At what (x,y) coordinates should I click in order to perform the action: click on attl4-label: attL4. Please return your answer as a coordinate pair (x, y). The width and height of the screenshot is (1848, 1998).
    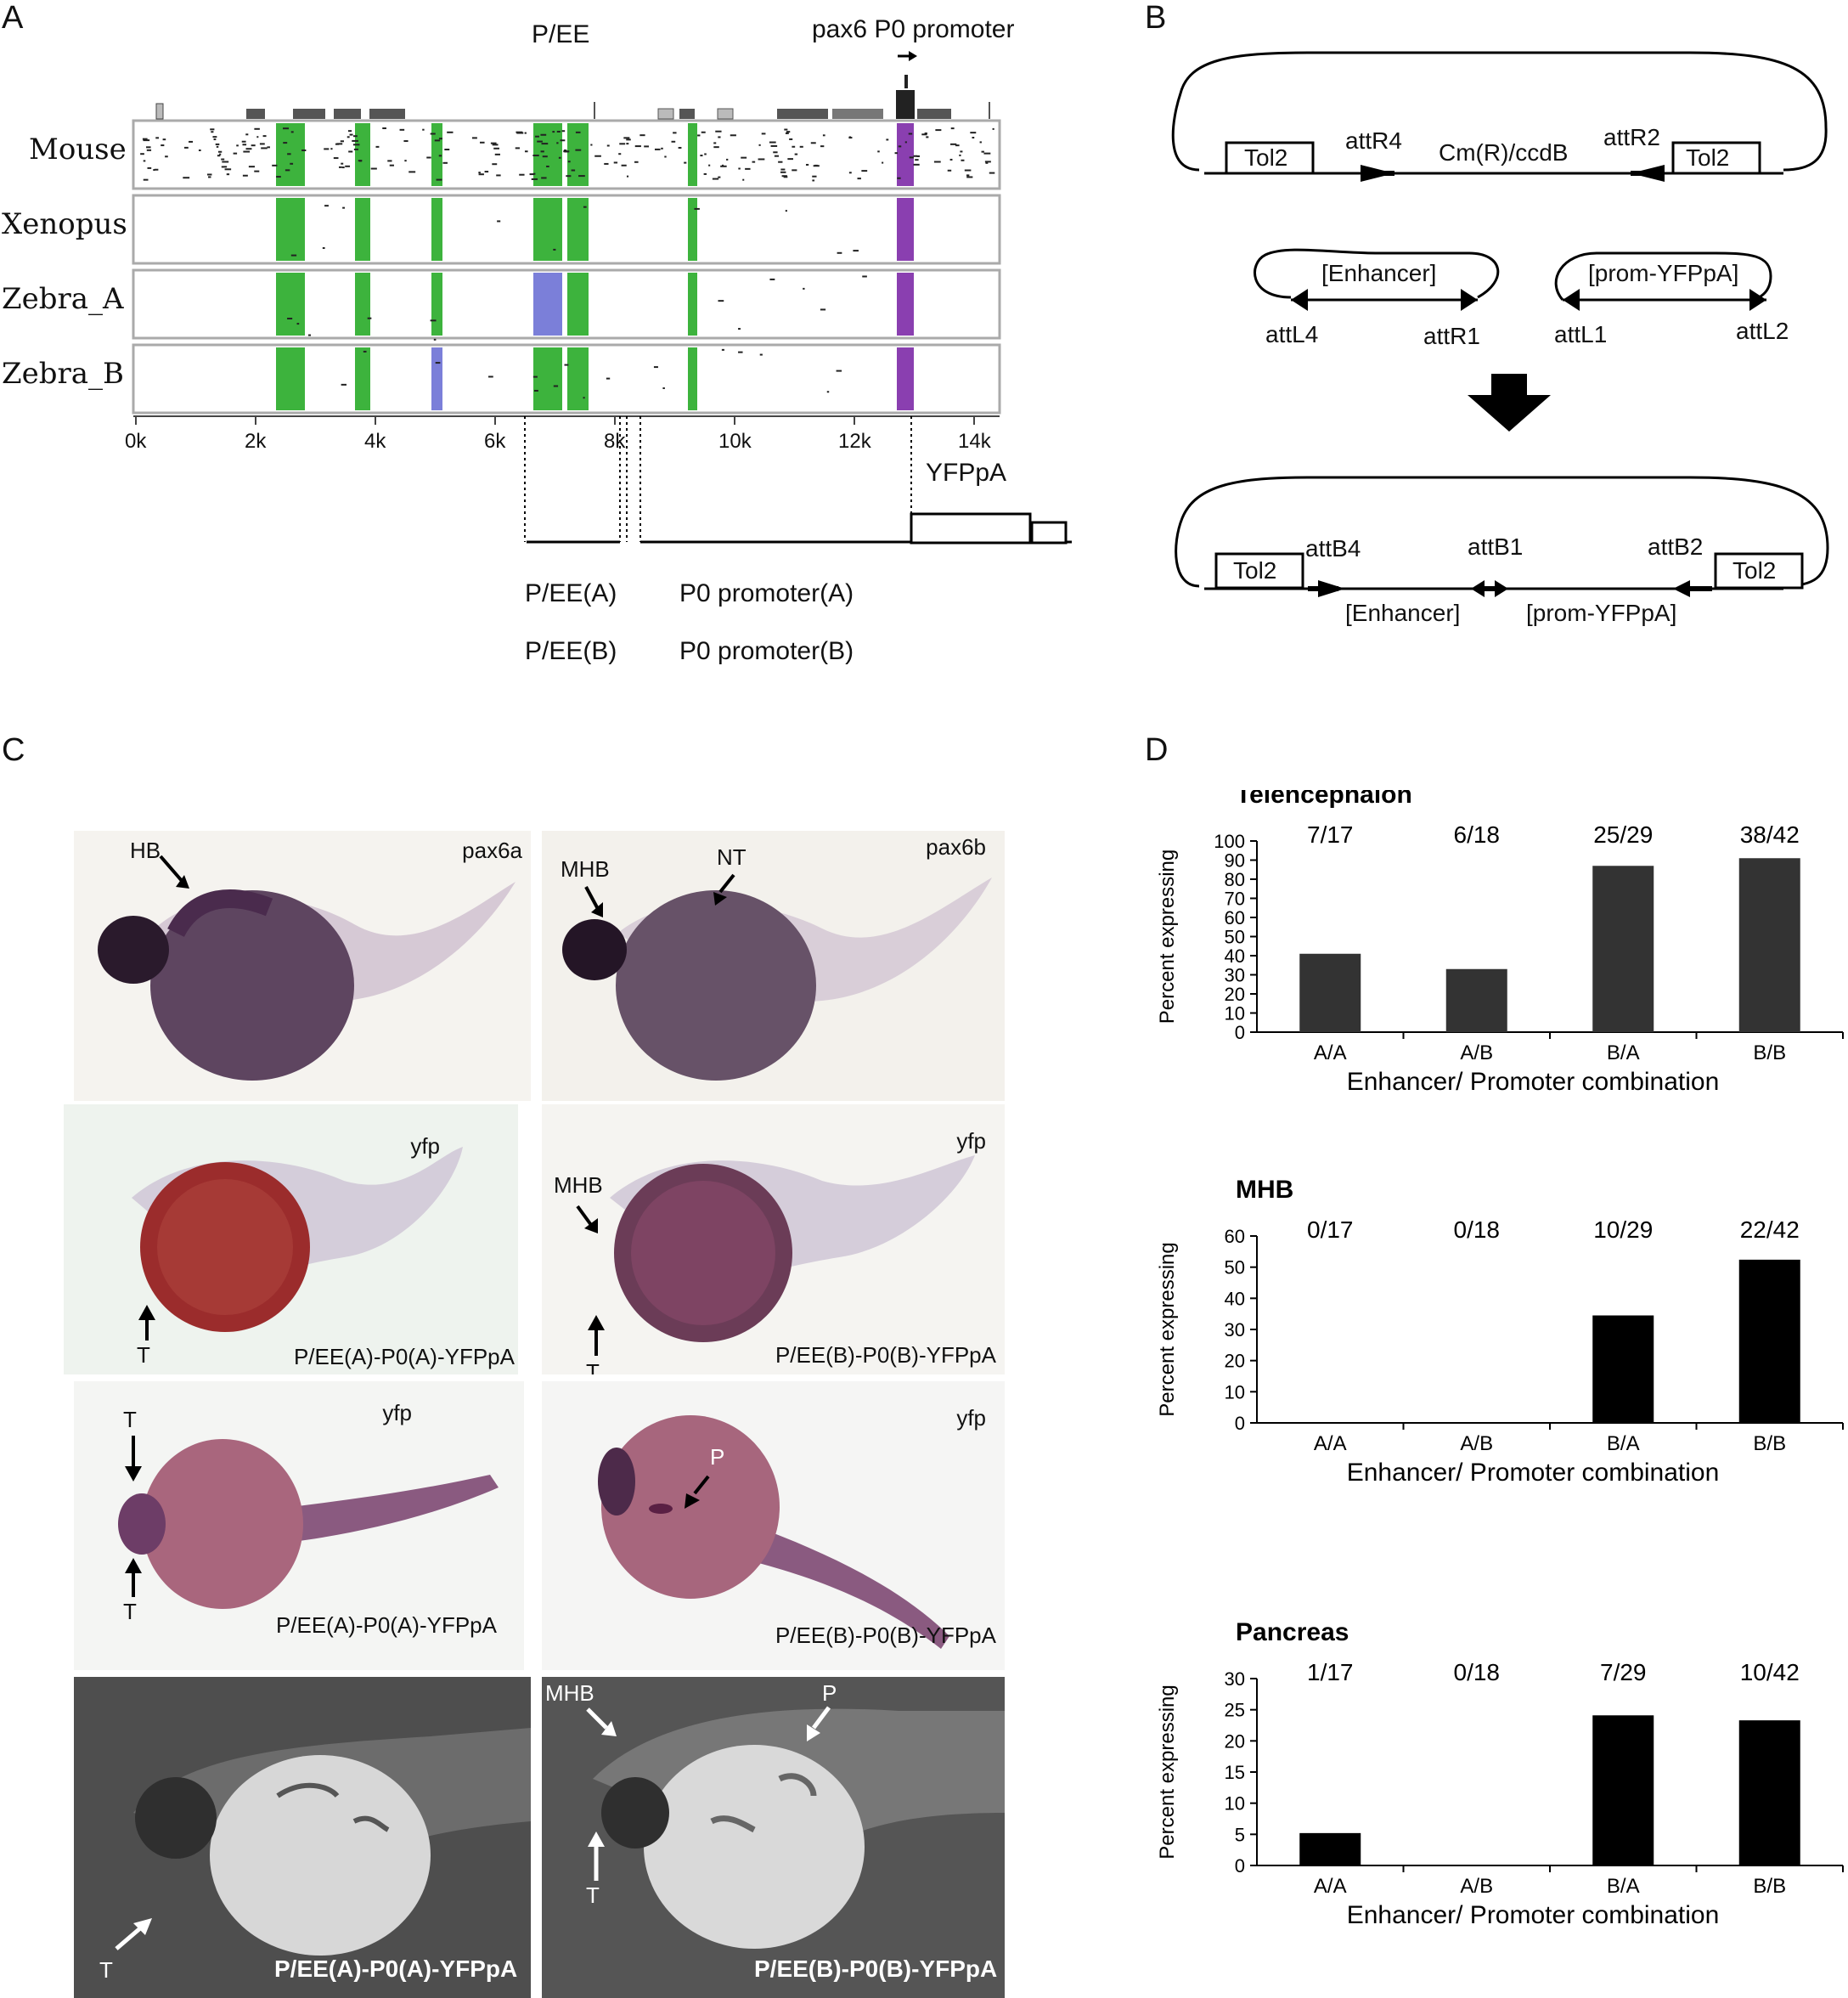
    Looking at the image, I should click on (1292, 334).